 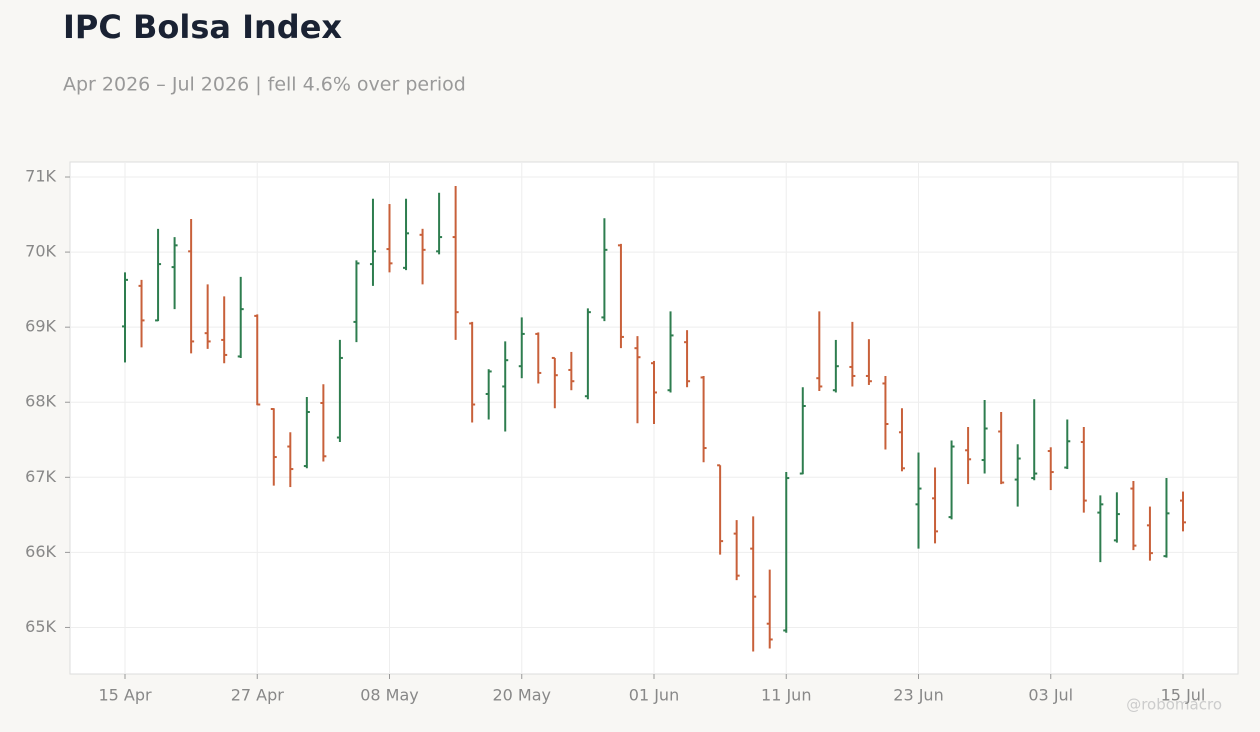 I want to click on x-tick-label: 15 Jul, so click(x=1183, y=695).